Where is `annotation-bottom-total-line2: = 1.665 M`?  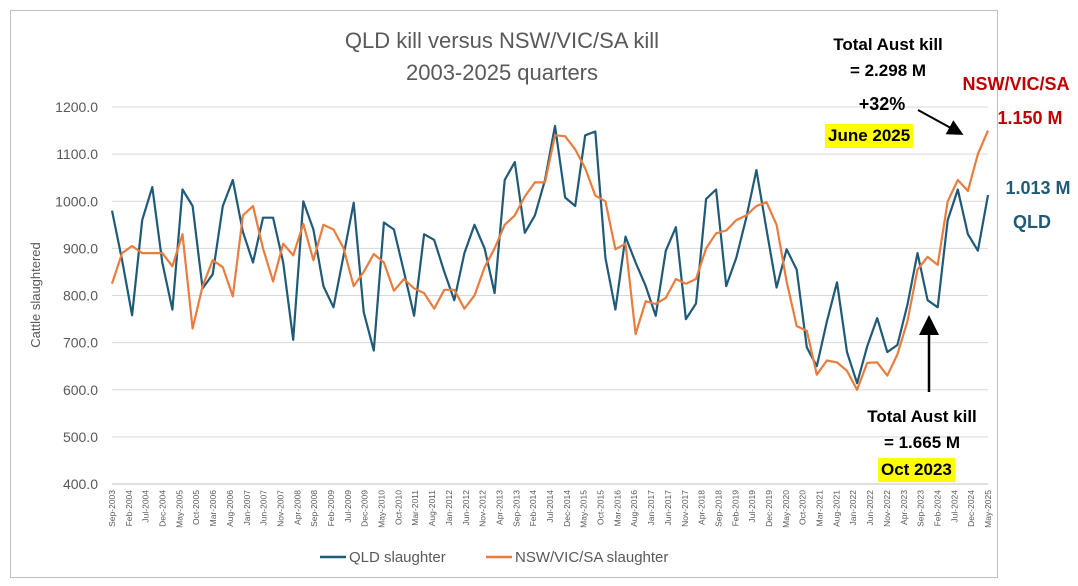 annotation-bottom-total-line2: = 1.665 M is located at coordinates (922, 442).